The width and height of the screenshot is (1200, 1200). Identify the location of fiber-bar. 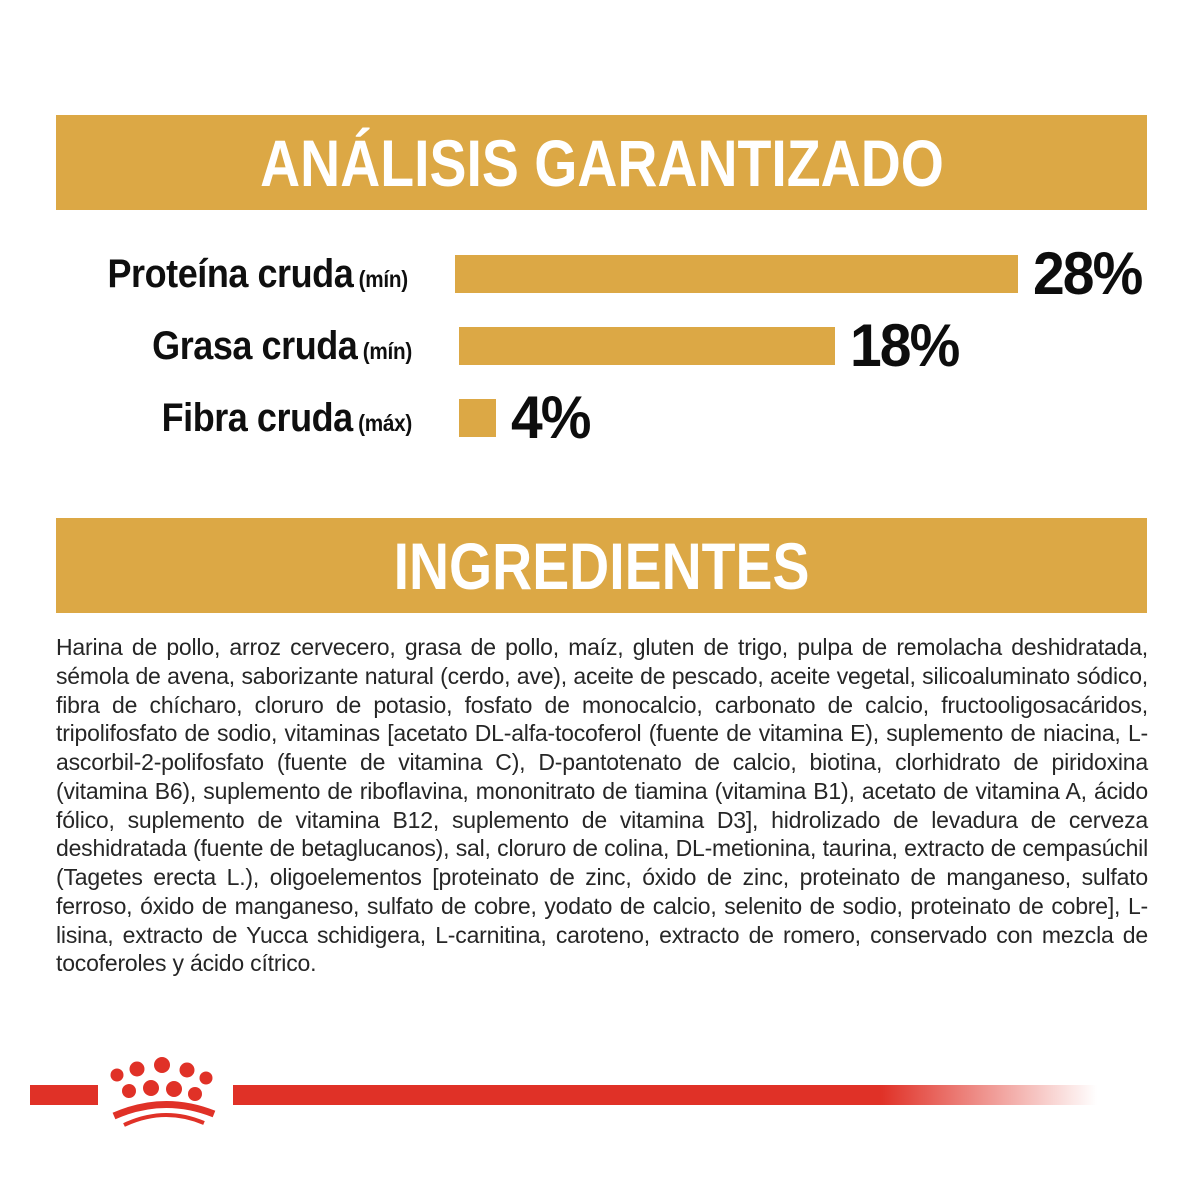
(477, 418).